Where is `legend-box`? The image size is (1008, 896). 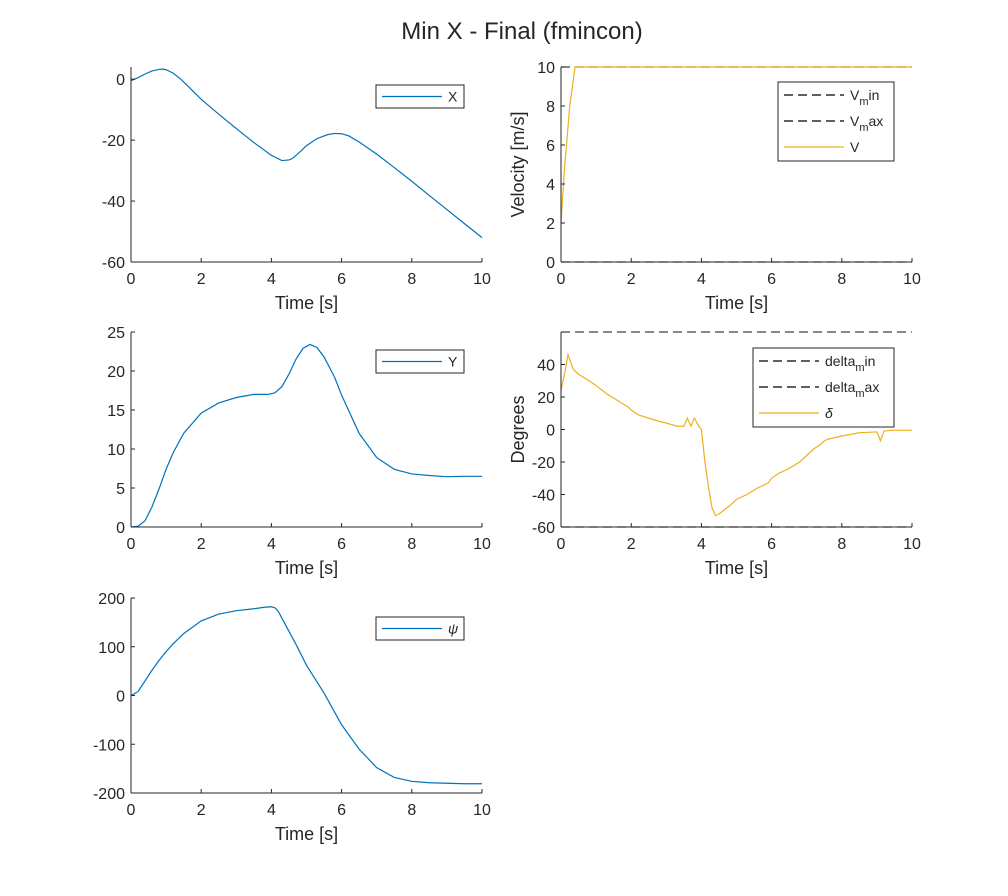 legend-box is located at coordinates (836, 121).